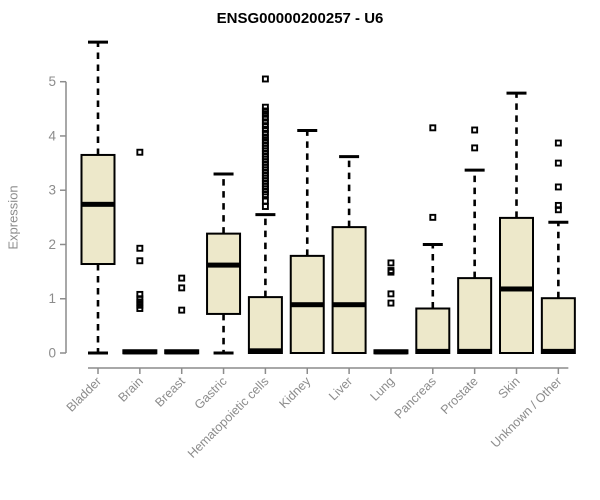  What do you see at coordinates (52, 190) in the screenshot?
I see `y-tick-label: 3` at bounding box center [52, 190].